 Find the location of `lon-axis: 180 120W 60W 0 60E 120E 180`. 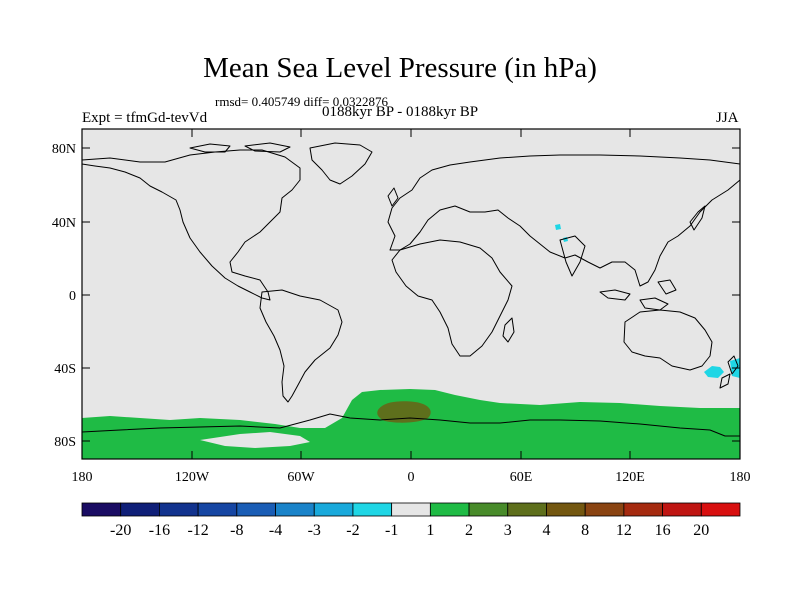

lon-axis: 180 120W 60W 0 60E 120E 180 is located at coordinates (411, 477).